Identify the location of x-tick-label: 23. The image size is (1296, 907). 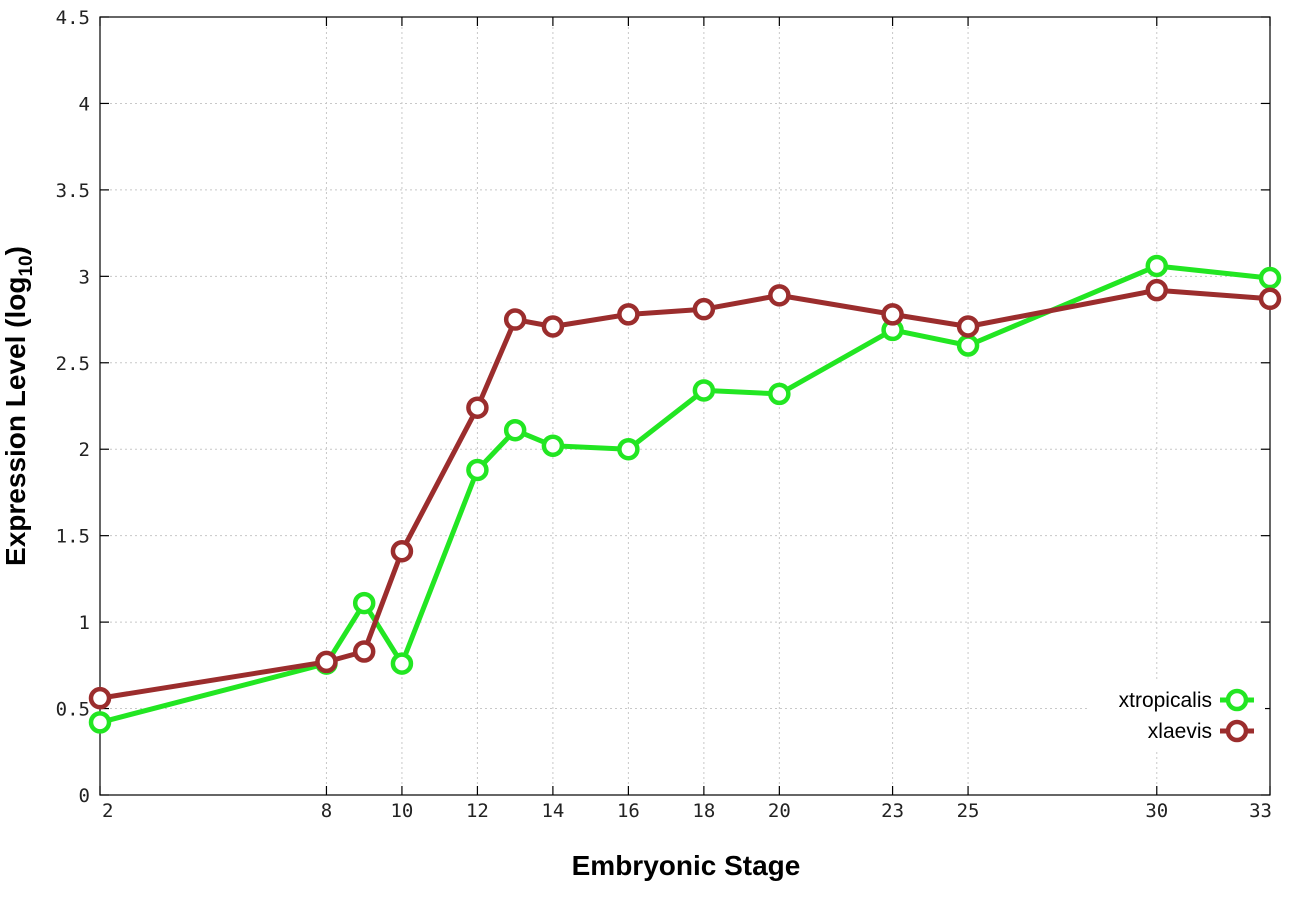
(892, 811).